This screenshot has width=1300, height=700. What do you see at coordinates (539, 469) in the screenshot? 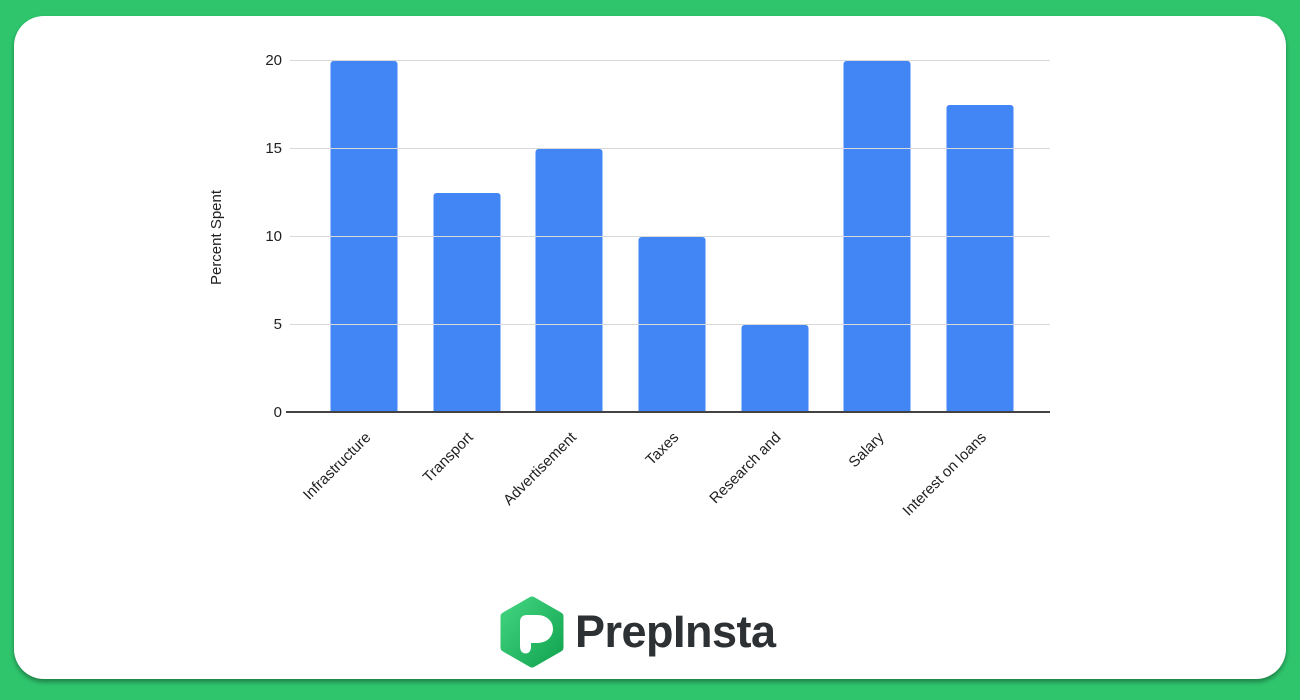
I see `x-category-label: Advertisement` at bounding box center [539, 469].